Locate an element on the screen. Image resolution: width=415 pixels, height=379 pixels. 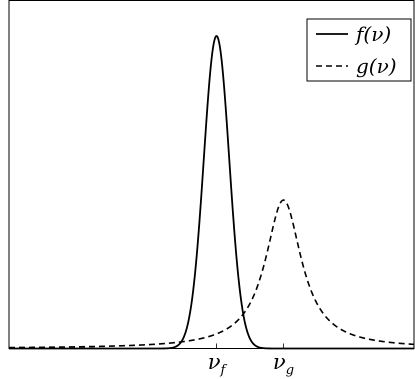
x-tick-label-sub-1: g is located at coordinates (290, 370).